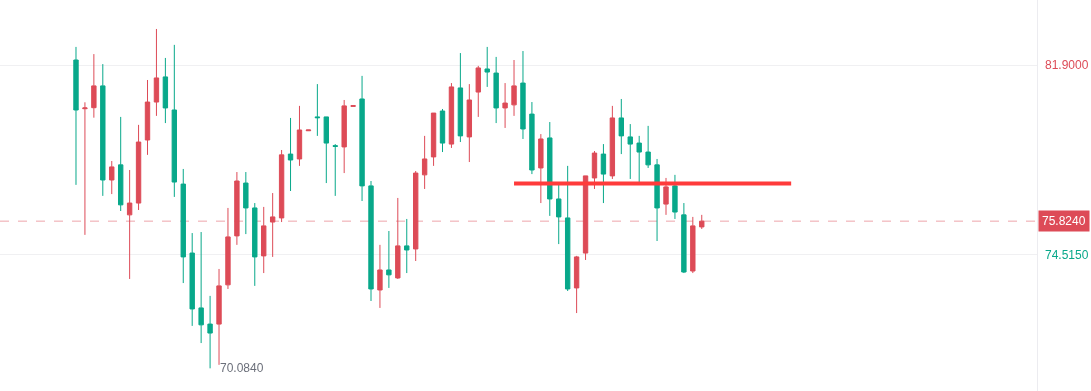 This screenshot has height=391, width=1091. Describe the element at coordinates (242, 368) in the screenshot. I see `annotation: 70.0840` at that location.